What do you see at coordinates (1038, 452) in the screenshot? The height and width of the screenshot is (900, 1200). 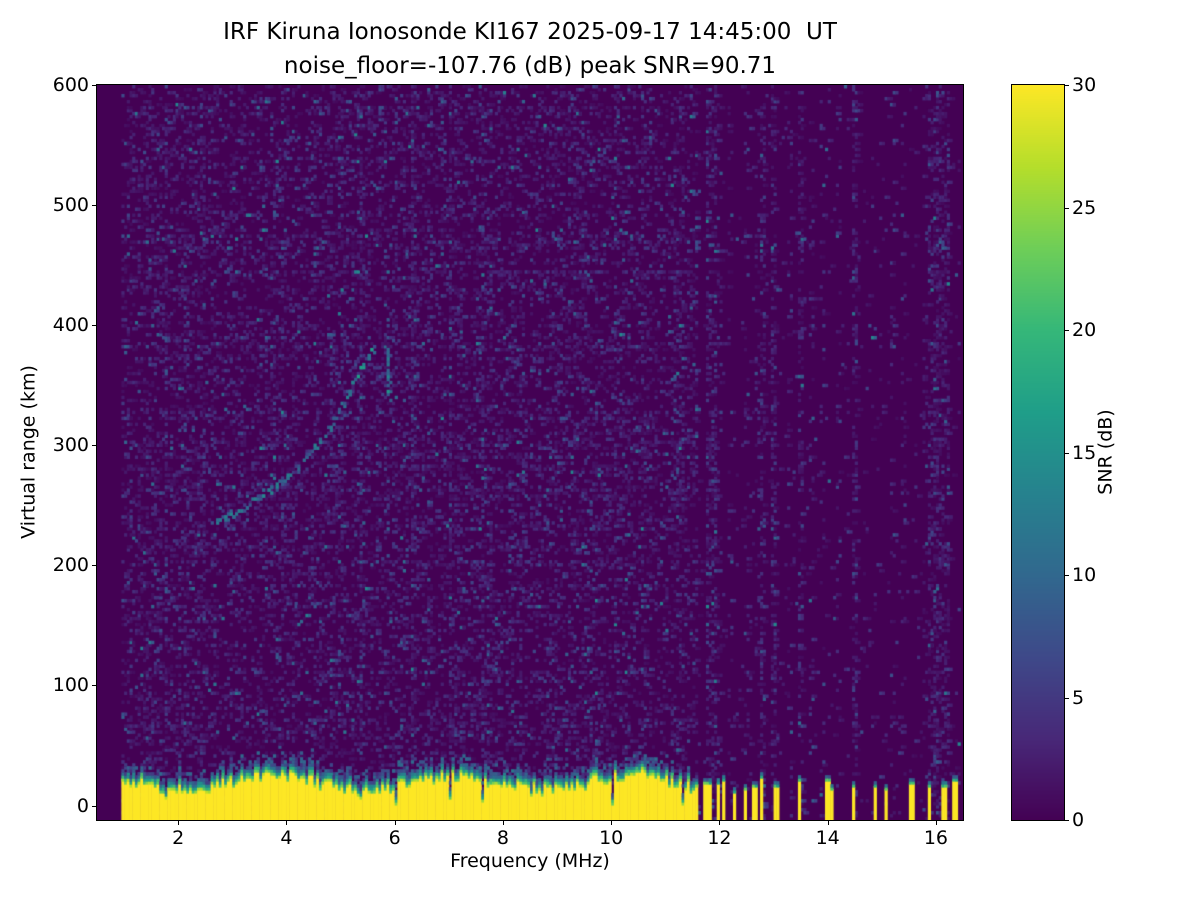 I see `colorbar-canvas` at bounding box center [1038, 452].